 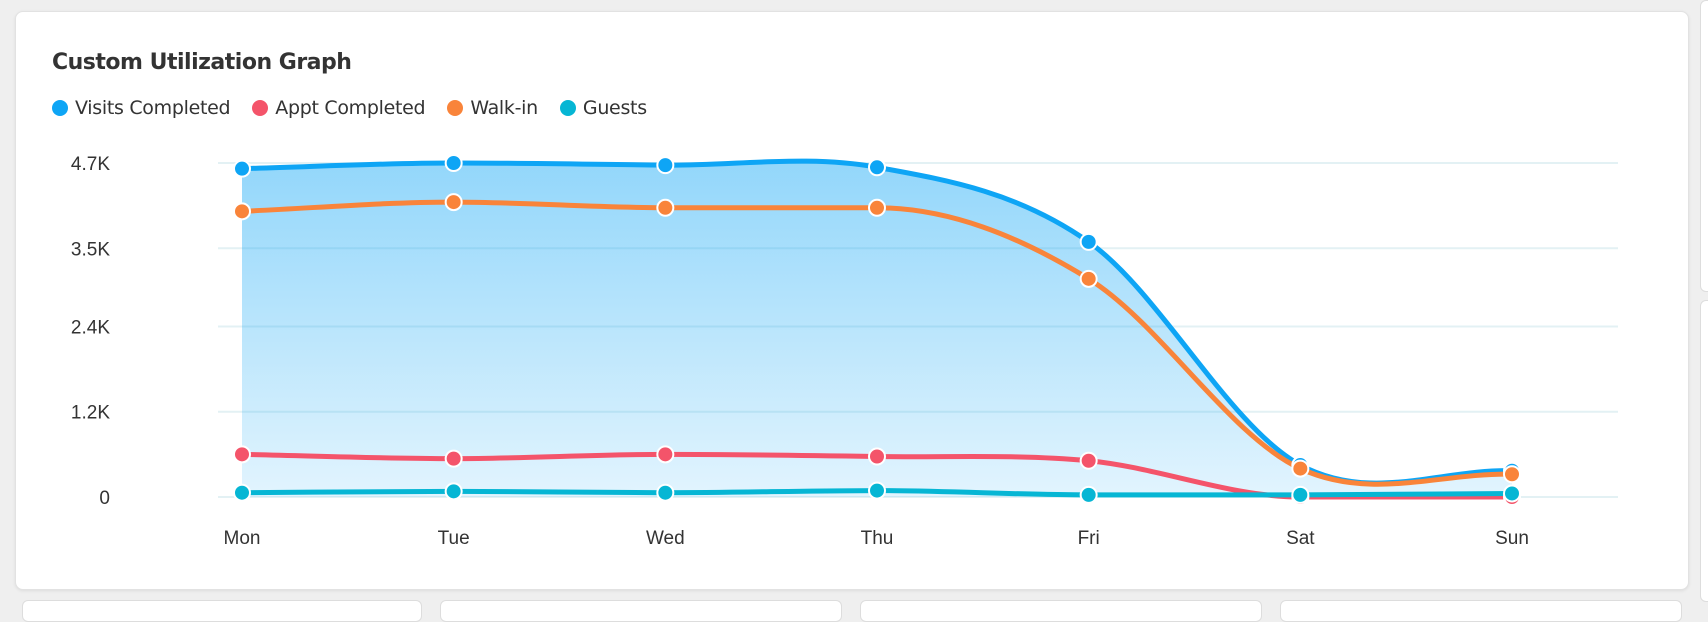 What do you see at coordinates (1089, 538) in the screenshot?
I see `x-tick-label: Fri` at bounding box center [1089, 538].